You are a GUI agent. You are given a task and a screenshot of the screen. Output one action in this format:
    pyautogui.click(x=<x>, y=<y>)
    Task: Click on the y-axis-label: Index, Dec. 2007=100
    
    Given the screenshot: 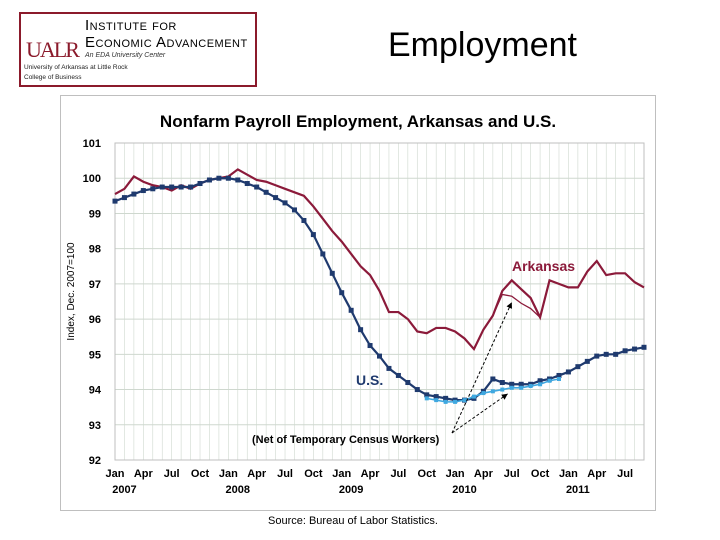 What is the action you would take?
    pyautogui.click(x=71, y=291)
    